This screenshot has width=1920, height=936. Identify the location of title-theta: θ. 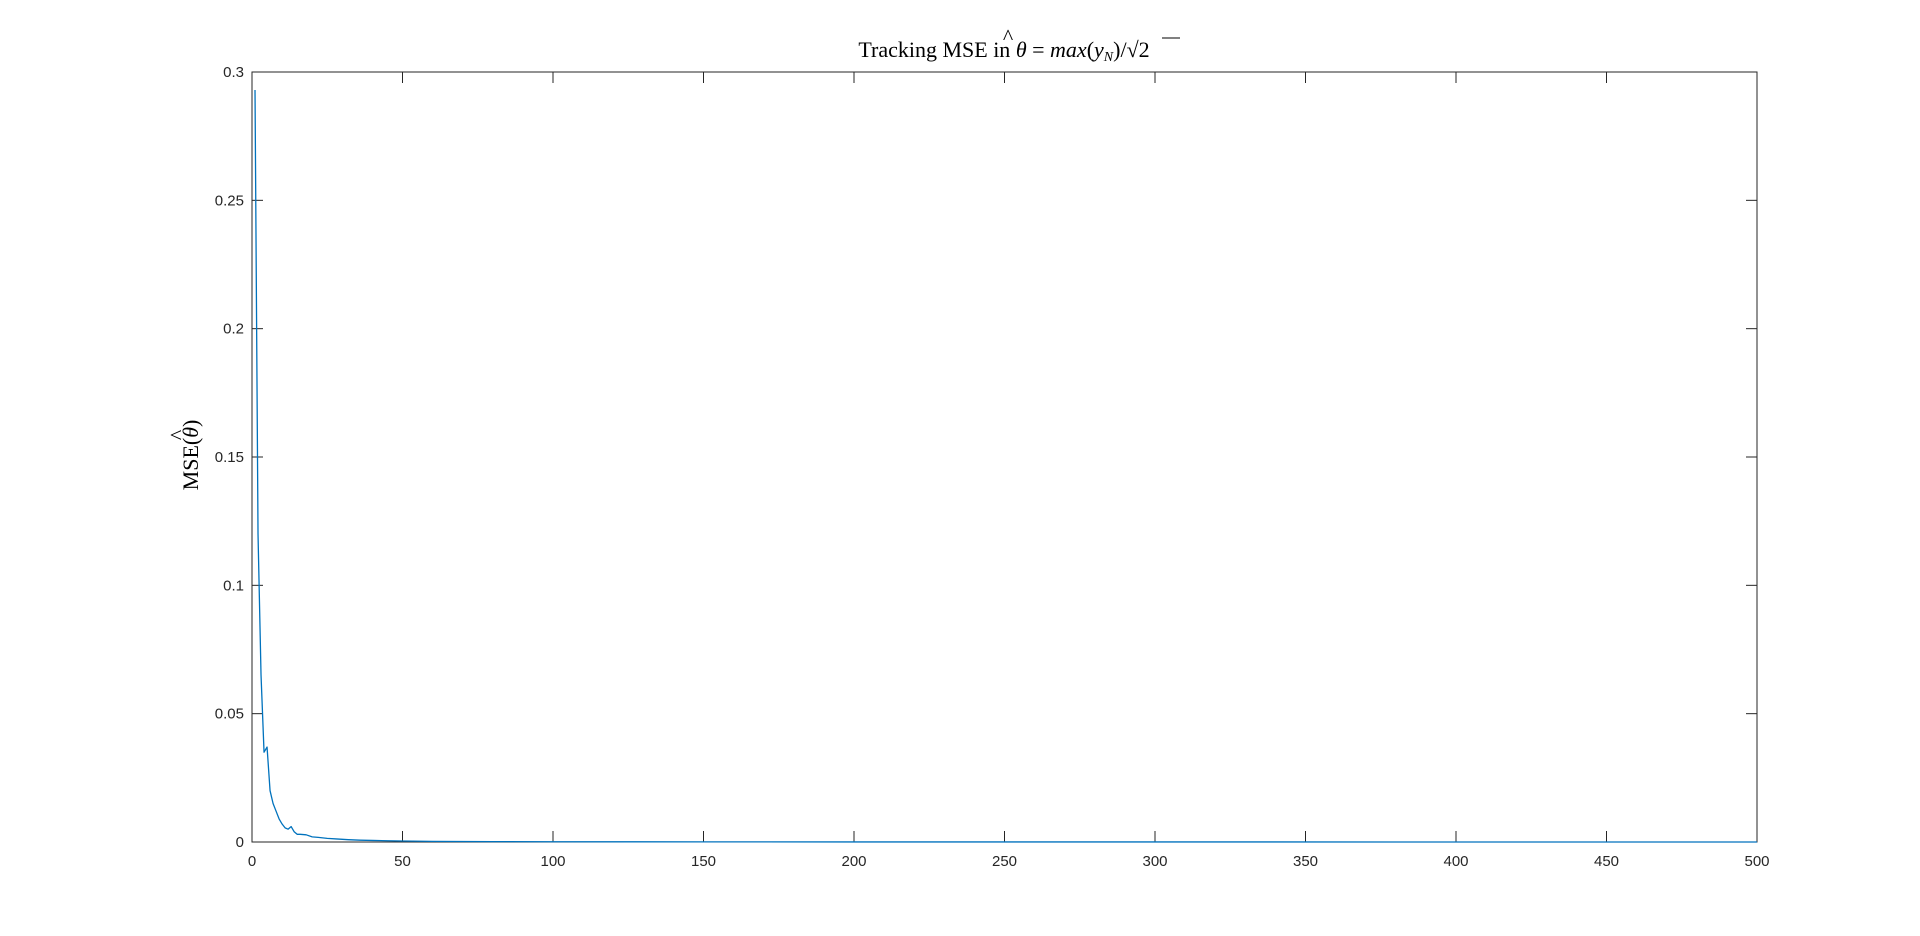
(1021, 49).